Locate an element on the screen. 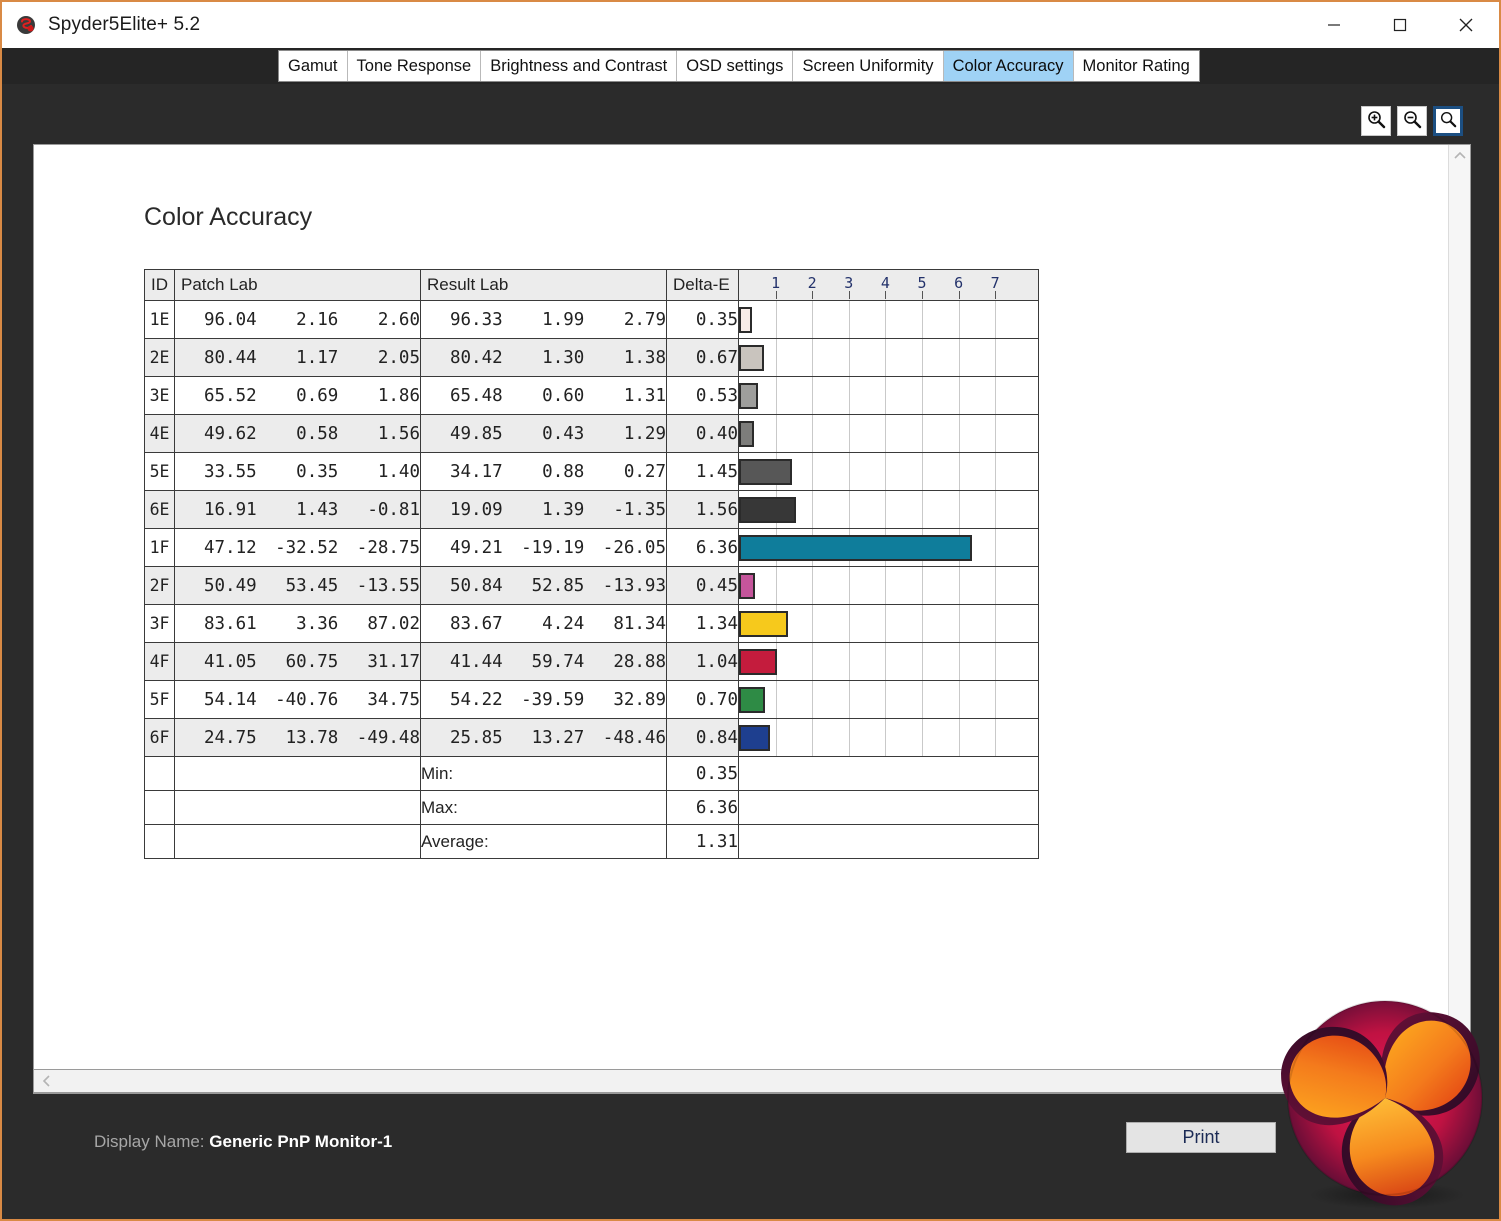 This screenshot has width=1501, height=1221. page-title: Color Accuracy is located at coordinates (228, 217).